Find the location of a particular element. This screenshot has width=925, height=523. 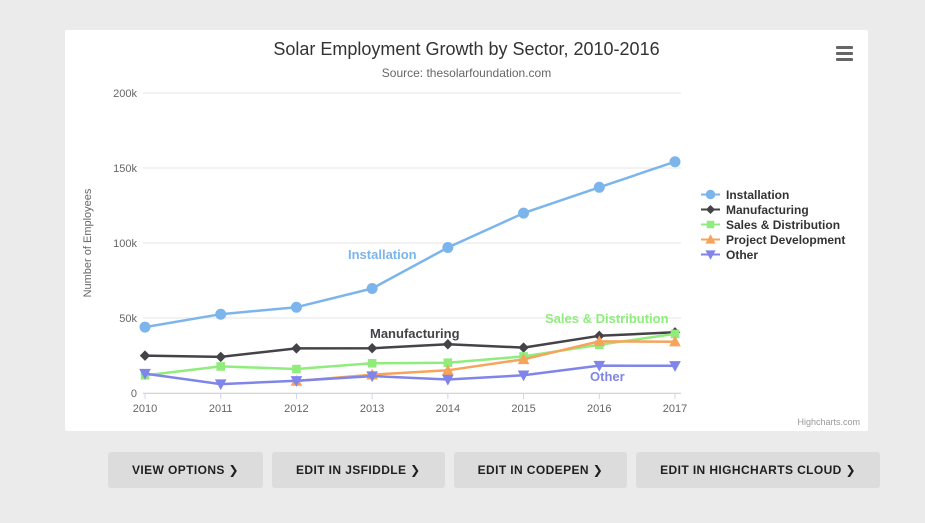

y-axis-label: 150k is located at coordinates (125, 169).